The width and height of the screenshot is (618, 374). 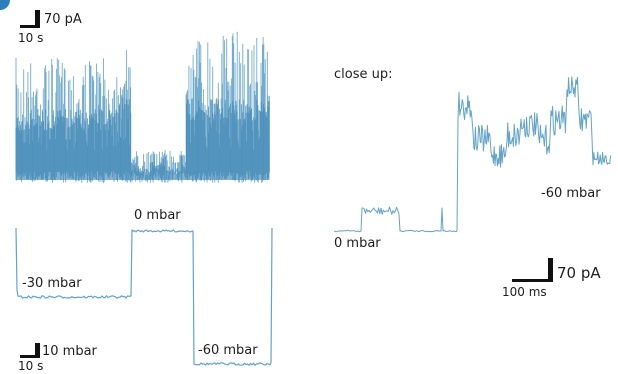 I want to click on current-scale-bar-vertical, so click(x=37, y=19).